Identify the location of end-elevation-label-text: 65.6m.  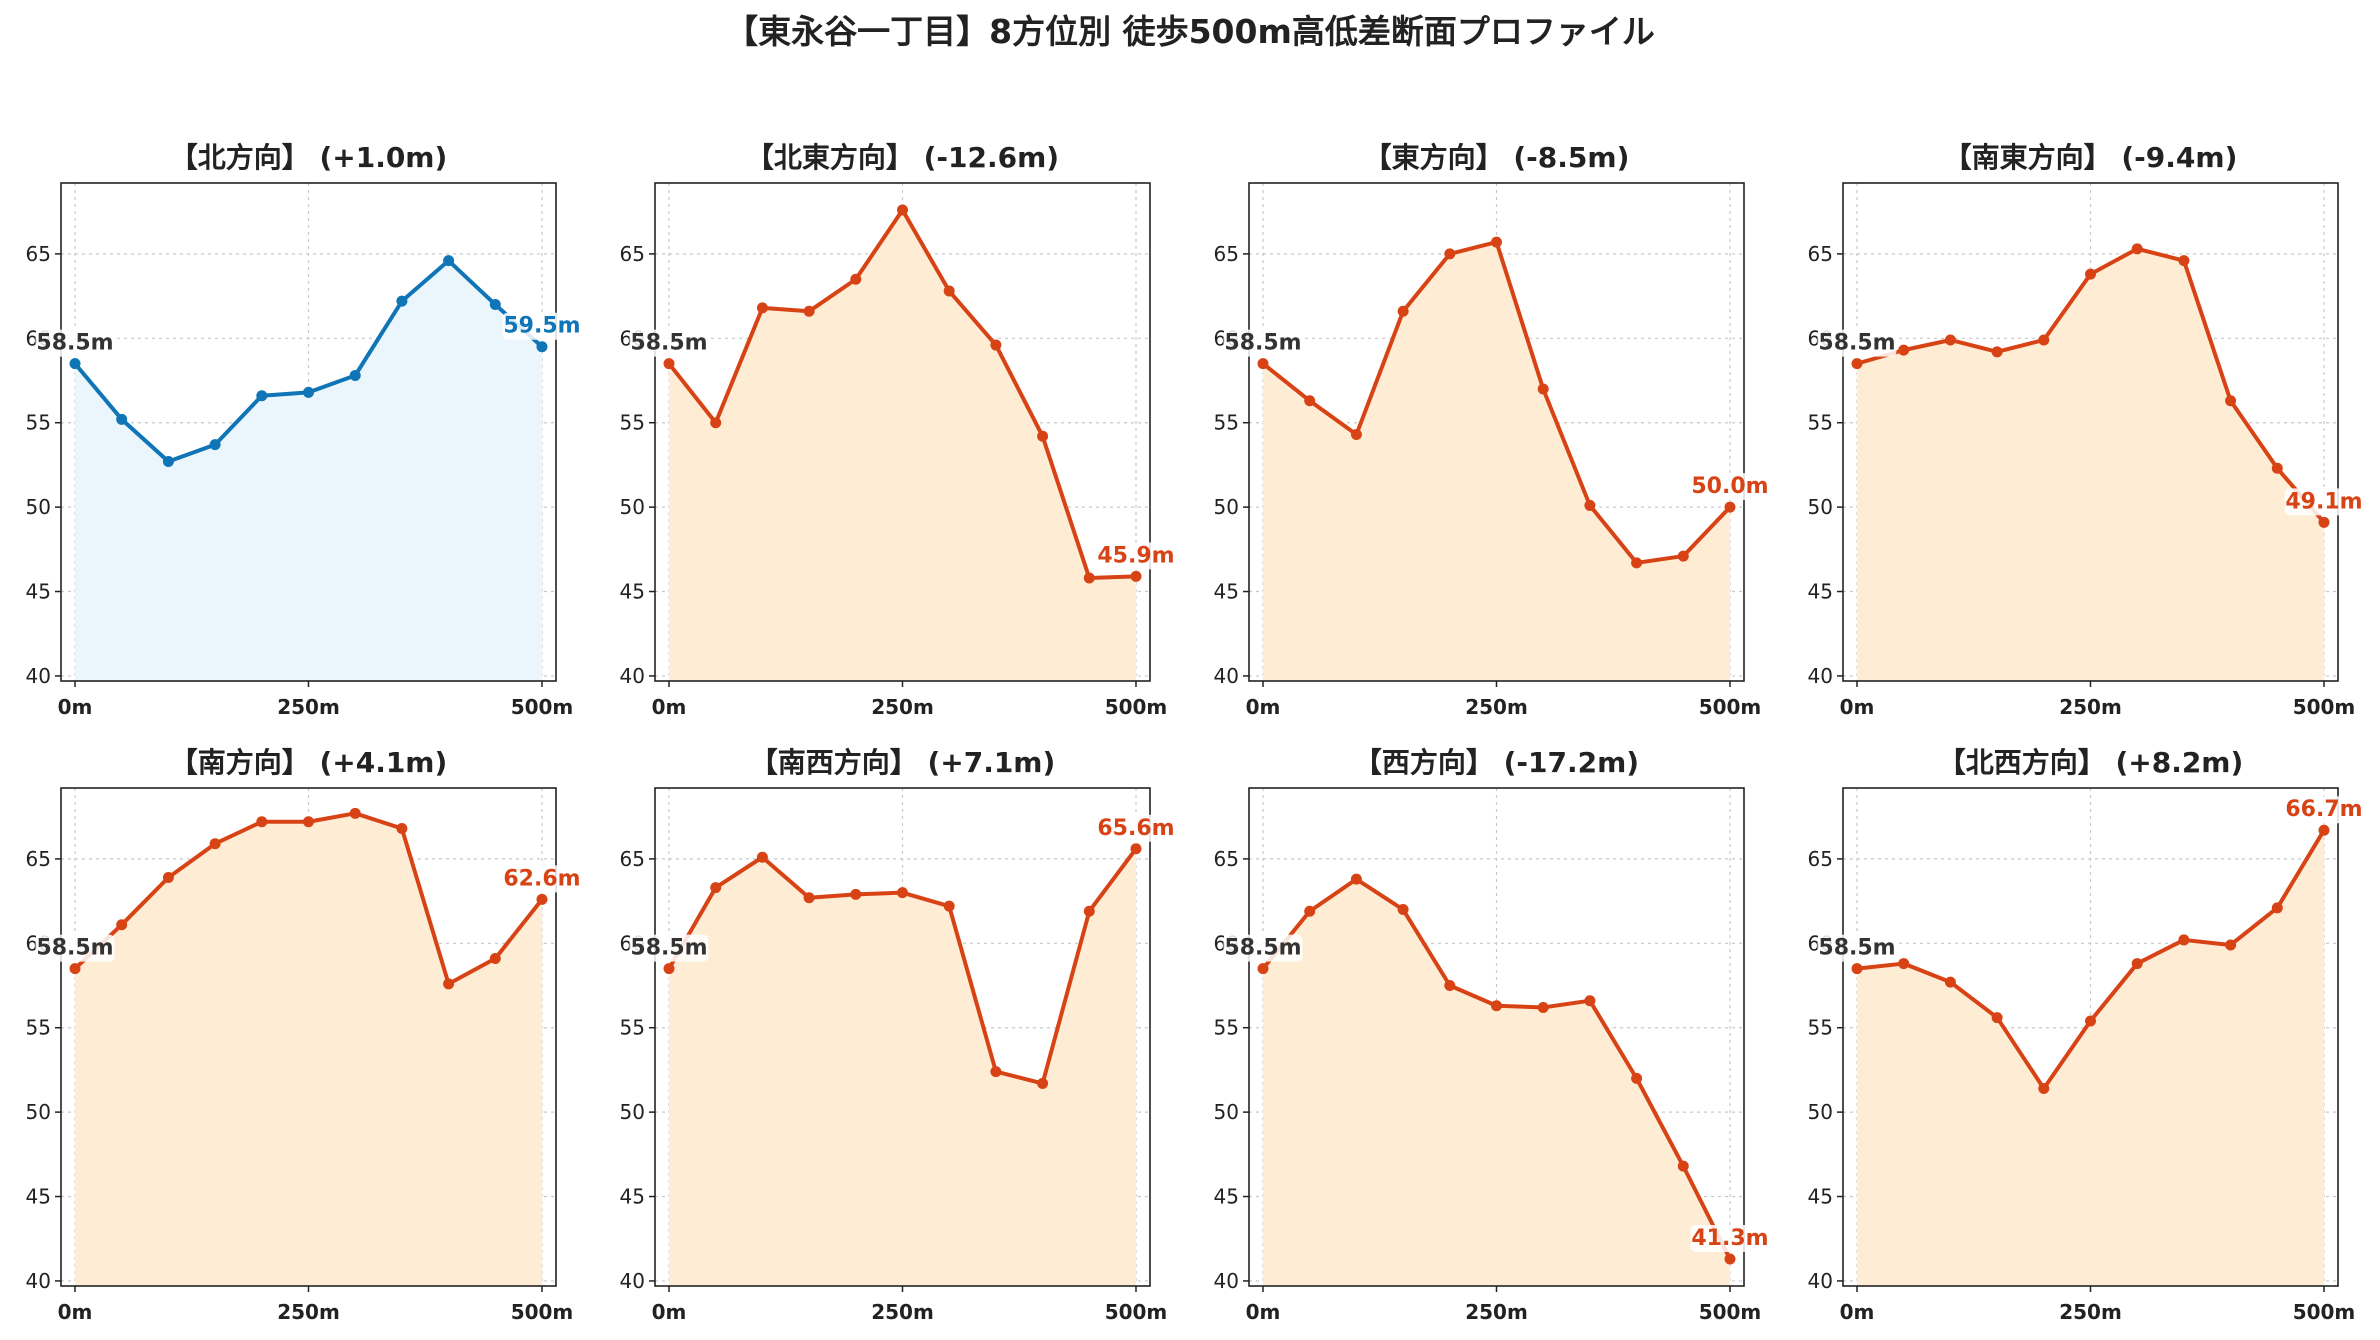
(1135, 828).